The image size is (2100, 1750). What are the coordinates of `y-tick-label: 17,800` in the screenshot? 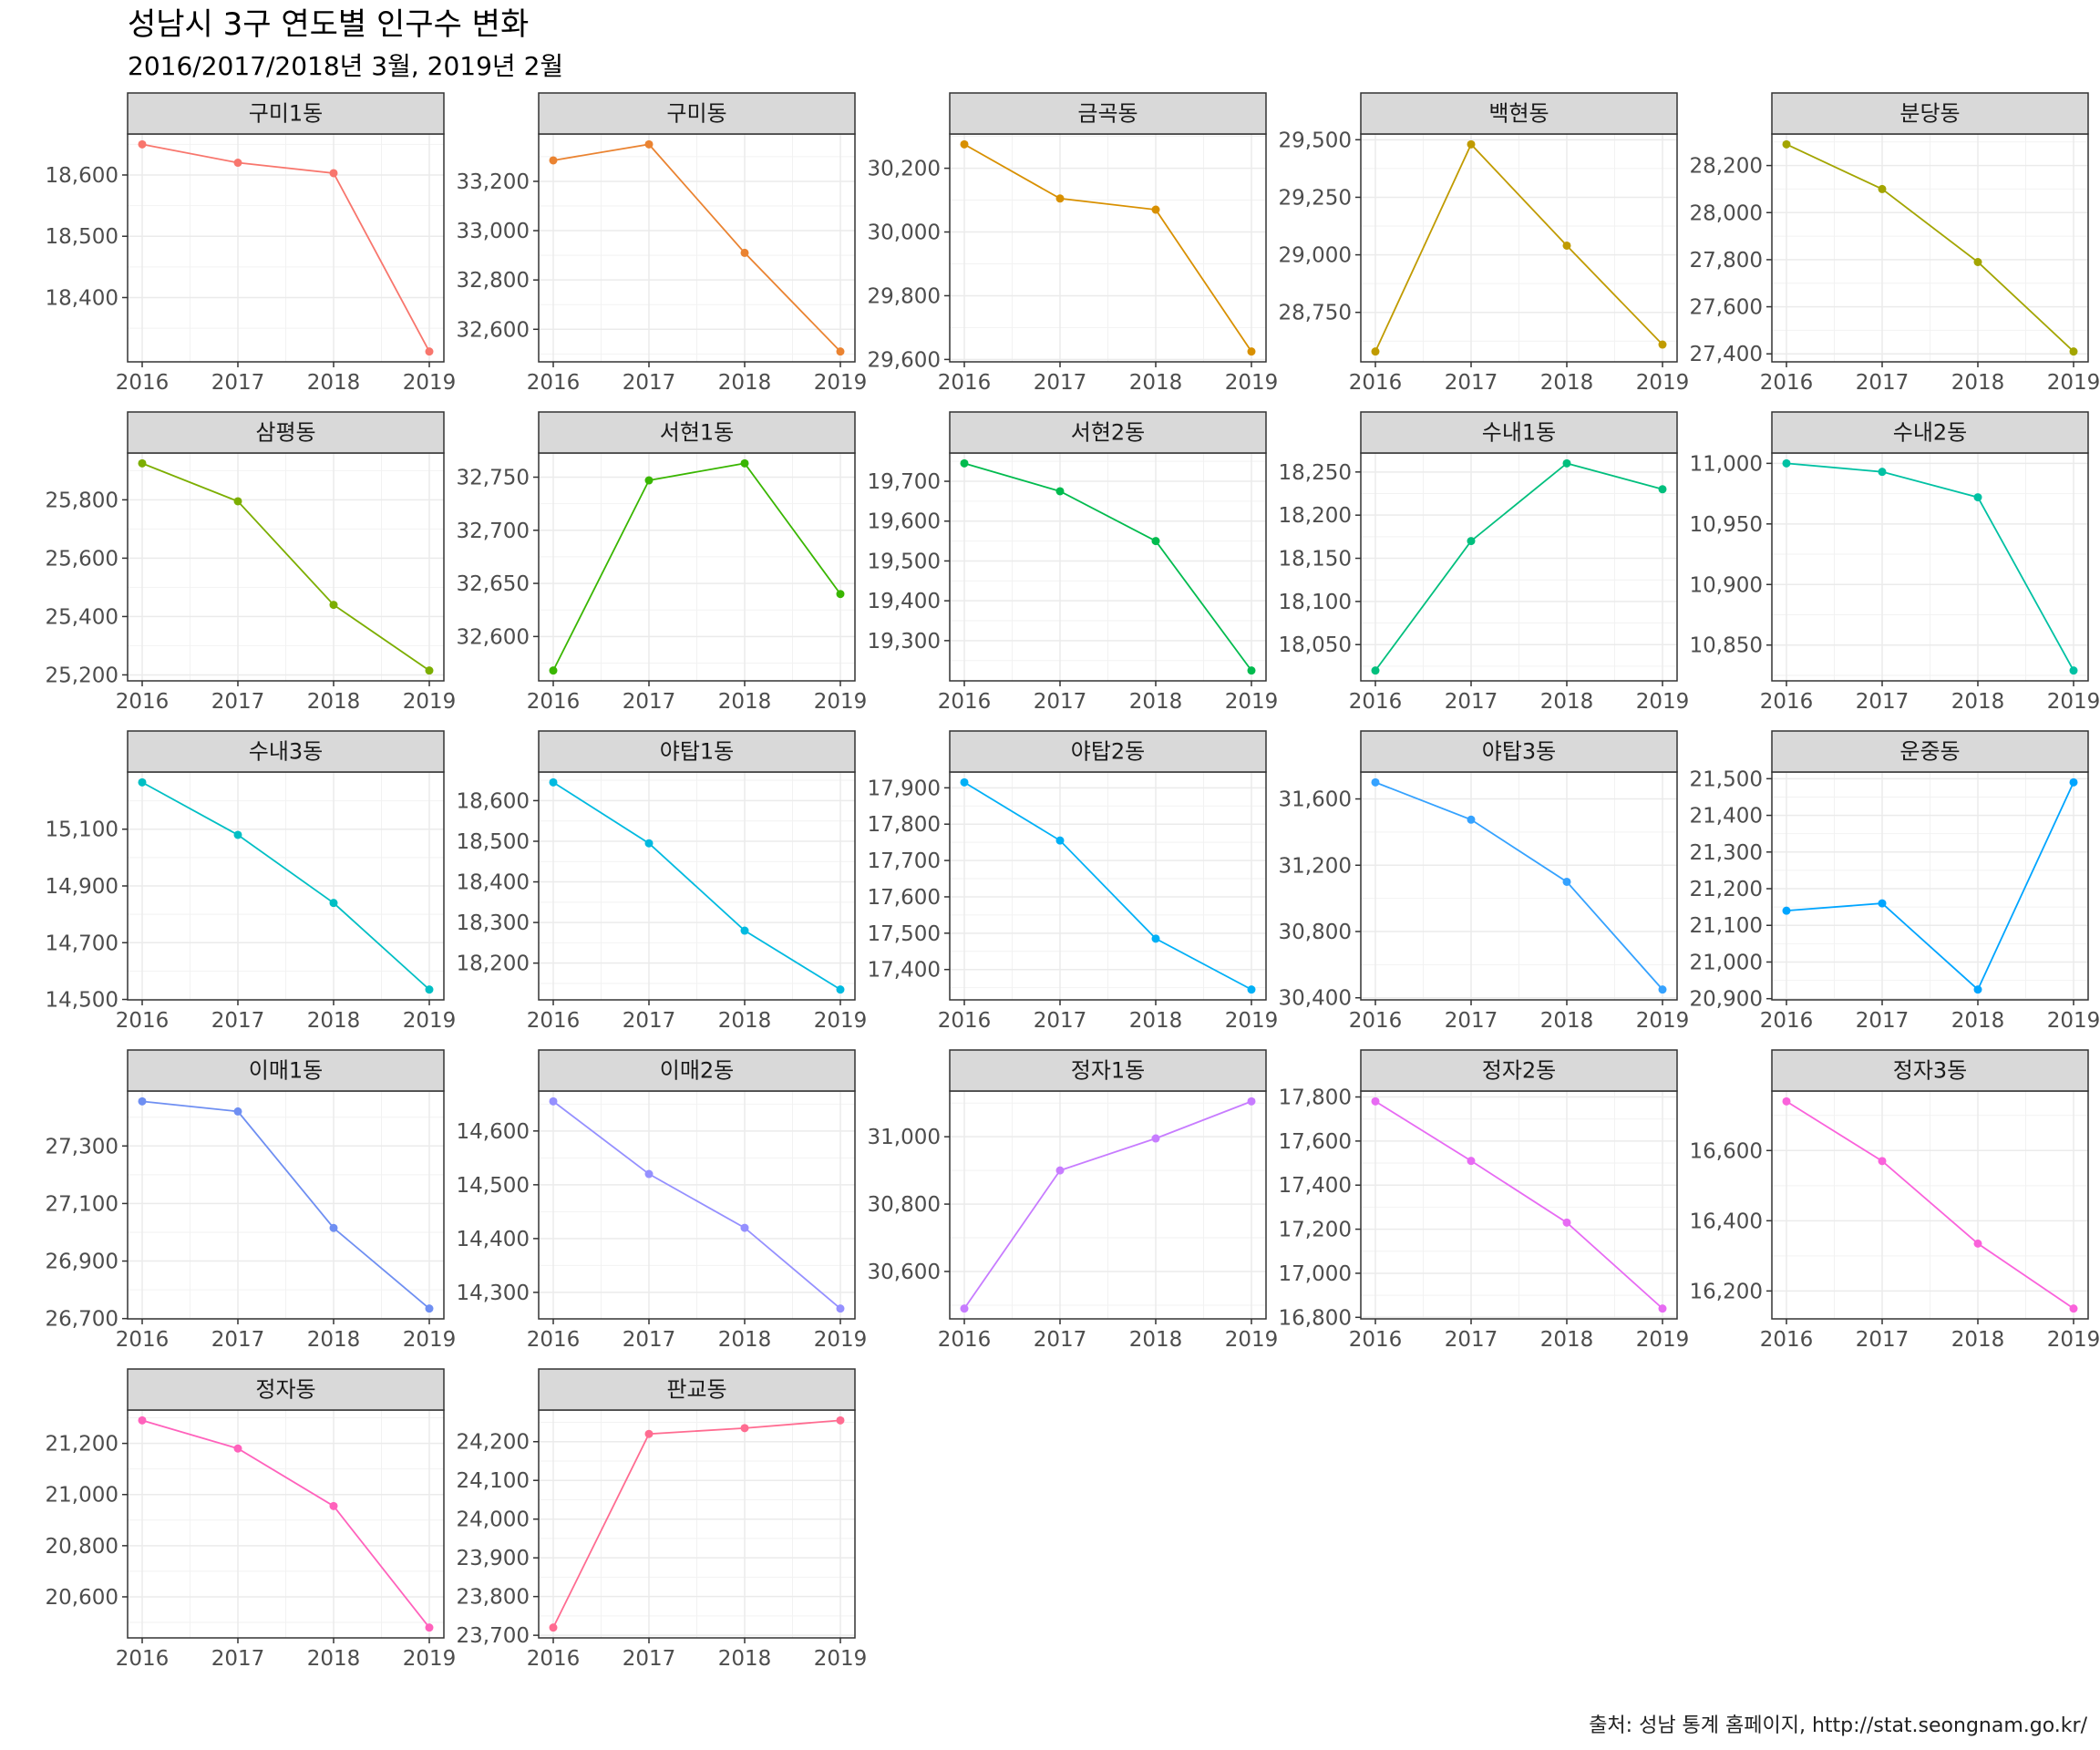 It's located at (905, 825).